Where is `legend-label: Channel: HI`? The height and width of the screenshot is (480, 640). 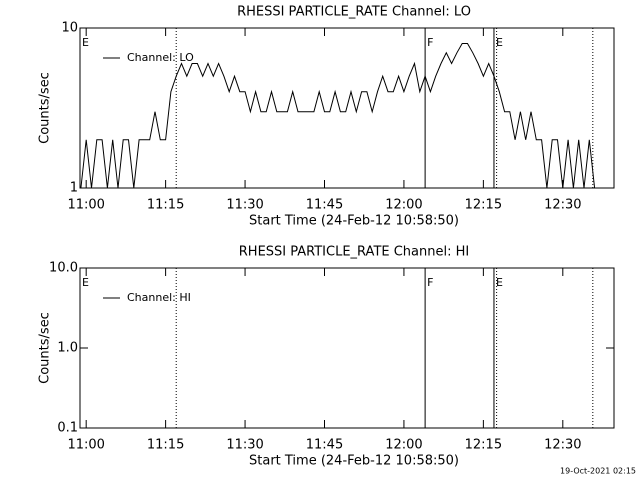 legend-label: Channel: HI is located at coordinates (159, 297).